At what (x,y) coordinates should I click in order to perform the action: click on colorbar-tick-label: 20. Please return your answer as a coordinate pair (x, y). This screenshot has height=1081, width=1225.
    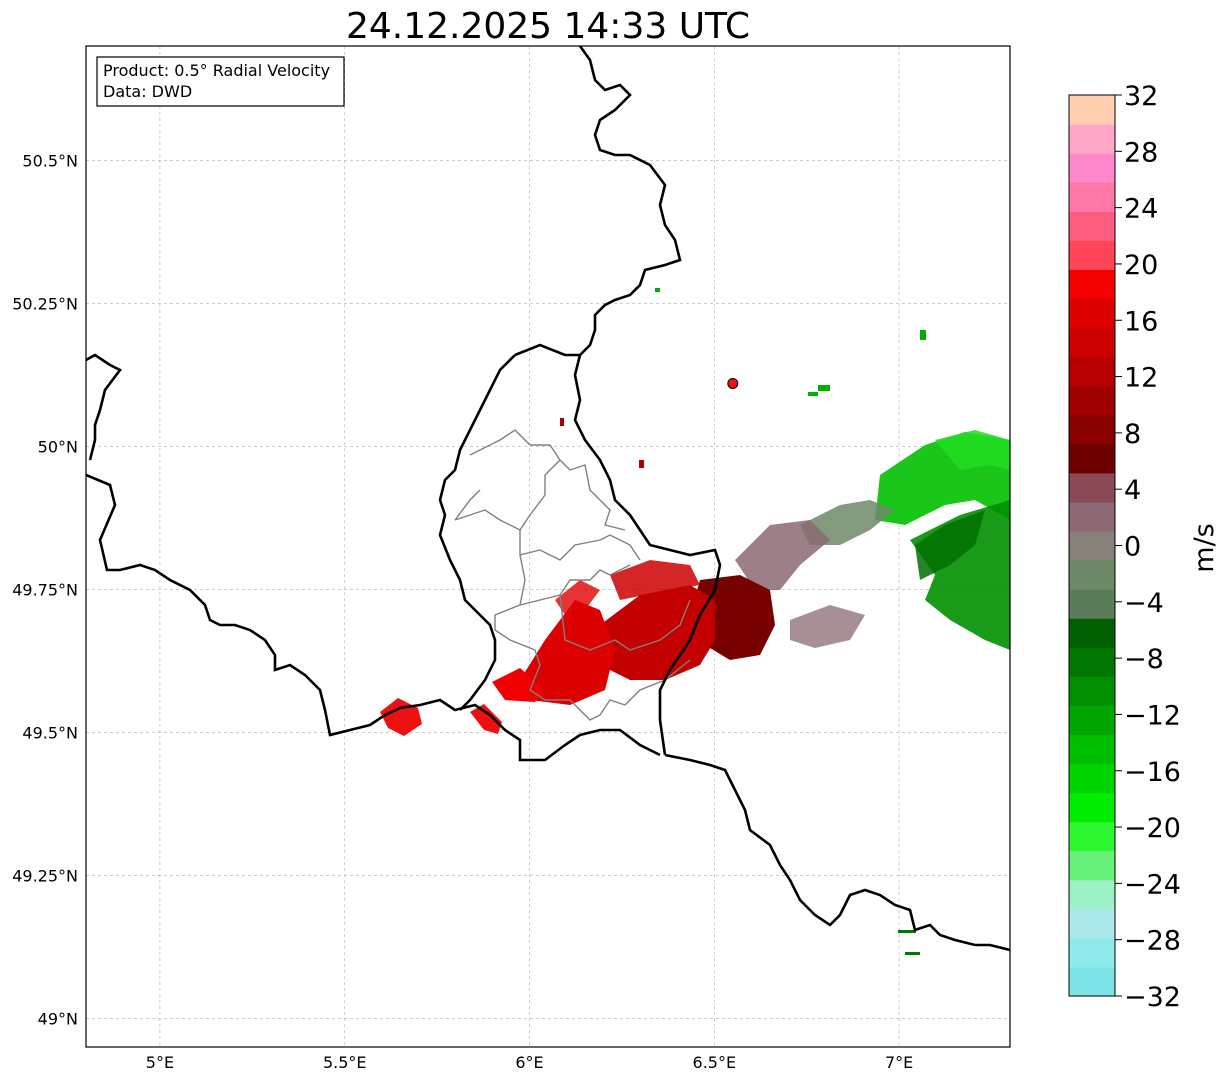
    Looking at the image, I should click on (1141, 265).